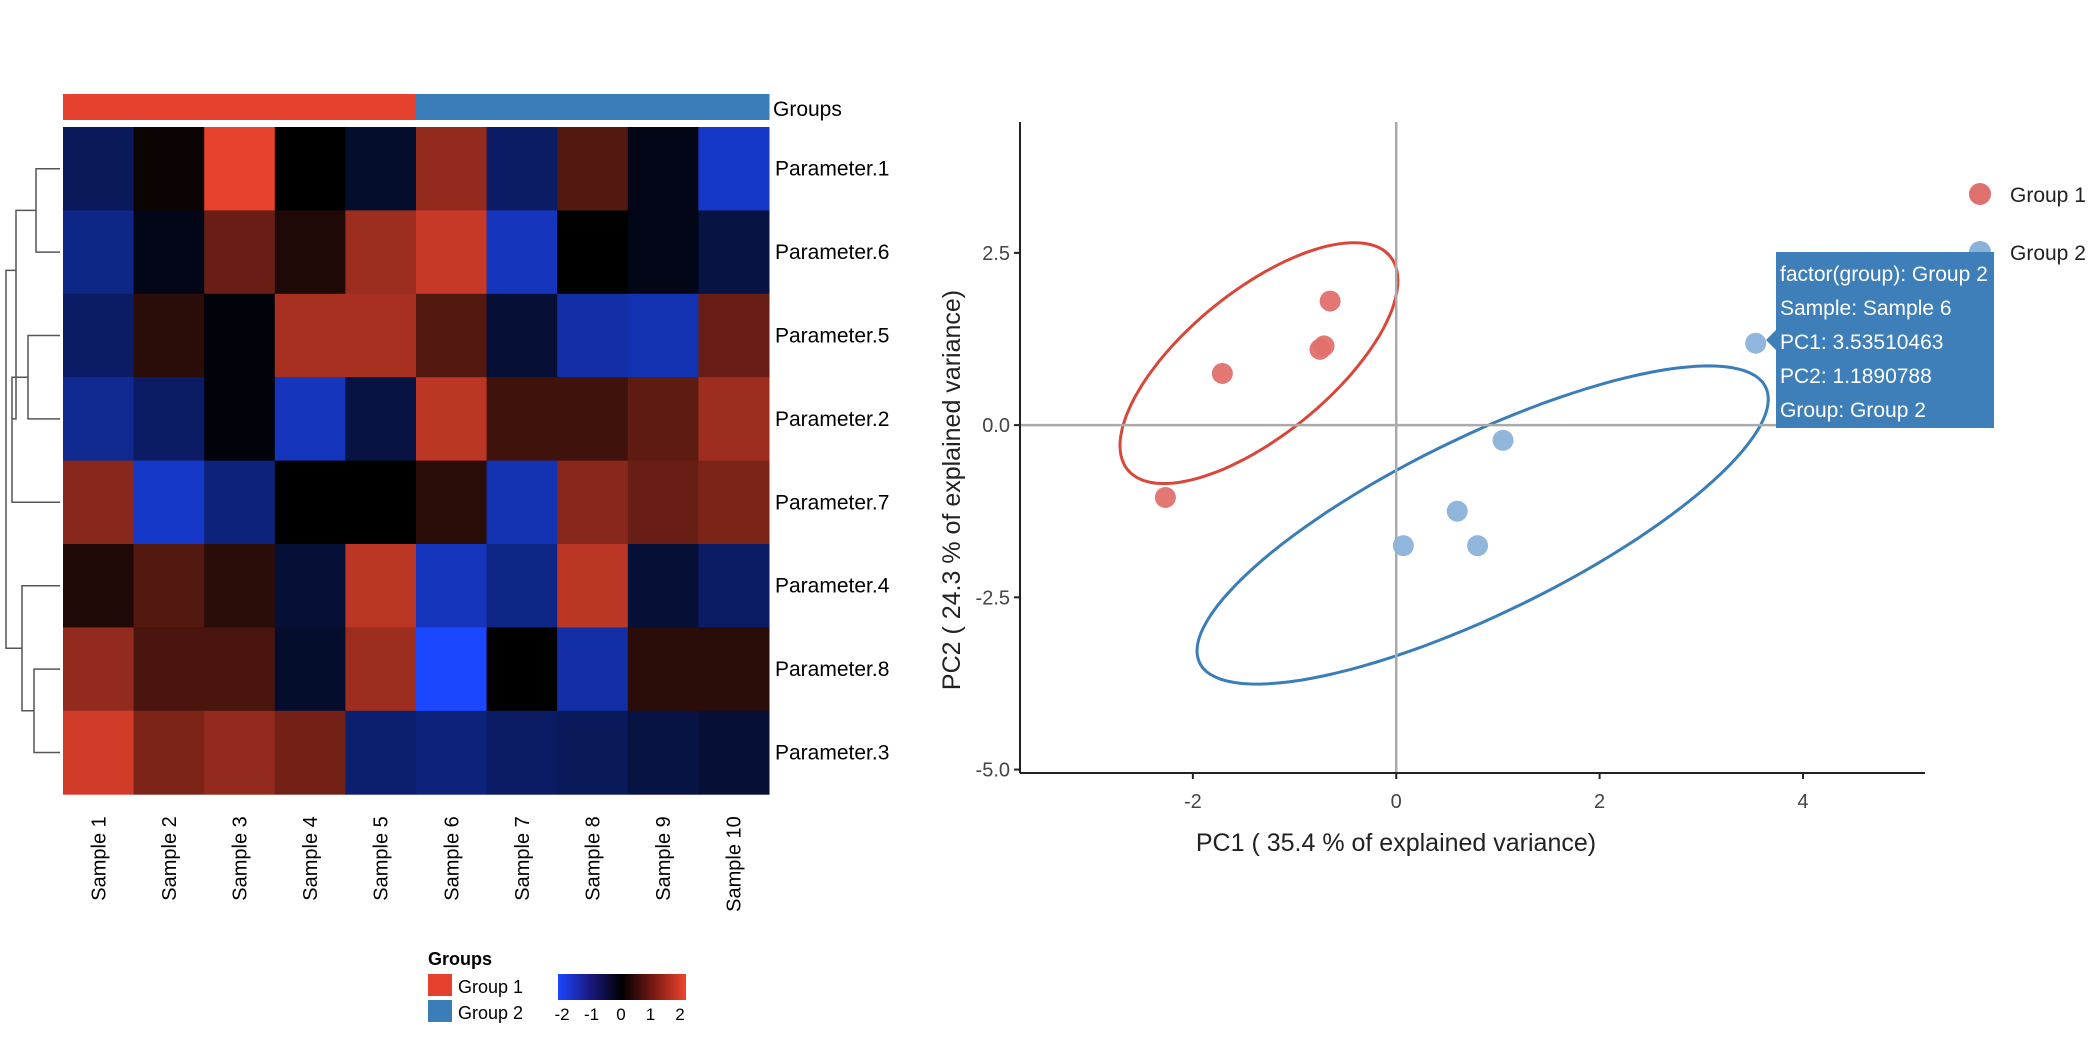 The image size is (2096, 1037). Describe the element at coordinates (807, 109) in the screenshot. I see `annotation-label: Groups` at that location.